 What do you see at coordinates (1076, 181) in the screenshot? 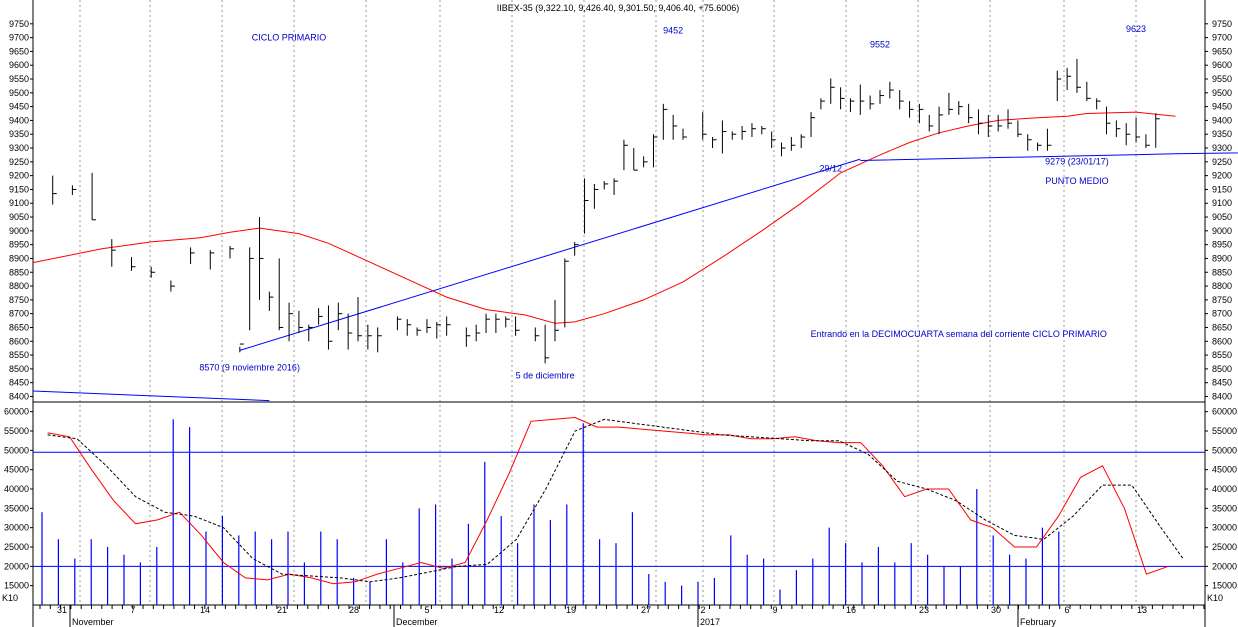
I see `annotation-label: PUNTO MEDIO` at bounding box center [1076, 181].